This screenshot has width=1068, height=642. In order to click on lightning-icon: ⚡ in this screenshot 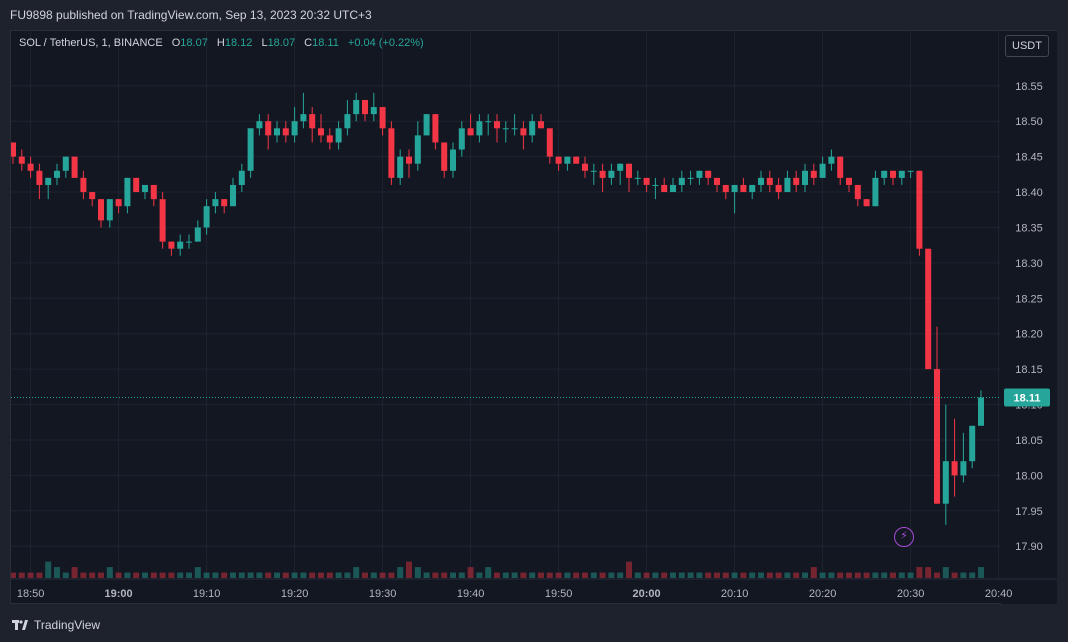, I will do `click(904, 537)`.